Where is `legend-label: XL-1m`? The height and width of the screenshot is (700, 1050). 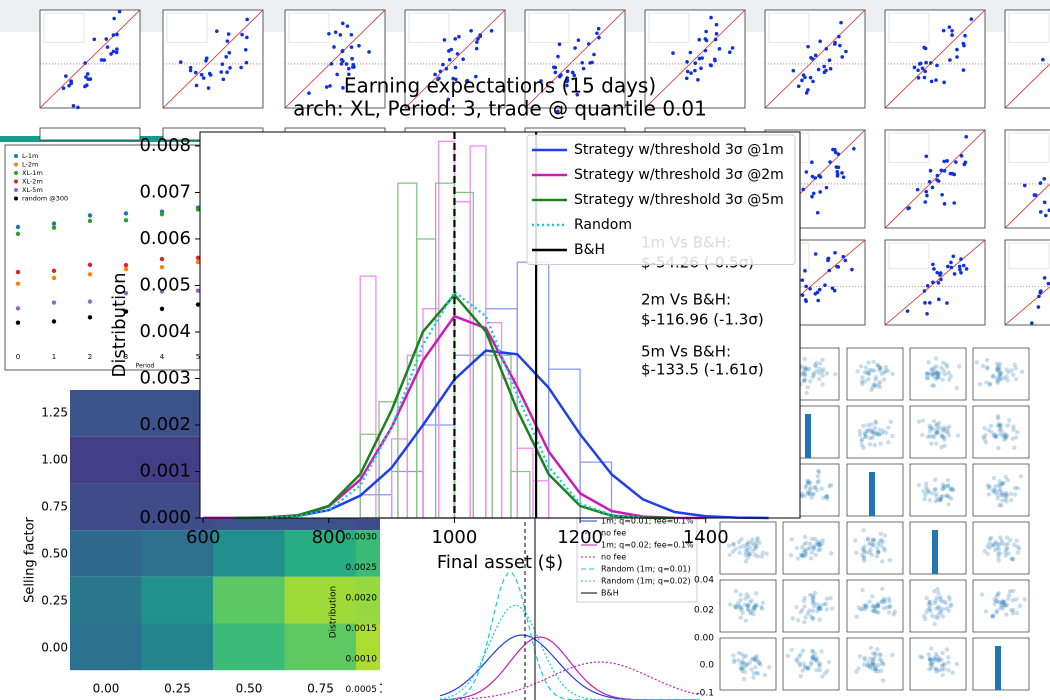 legend-label: XL-1m is located at coordinates (32, 173).